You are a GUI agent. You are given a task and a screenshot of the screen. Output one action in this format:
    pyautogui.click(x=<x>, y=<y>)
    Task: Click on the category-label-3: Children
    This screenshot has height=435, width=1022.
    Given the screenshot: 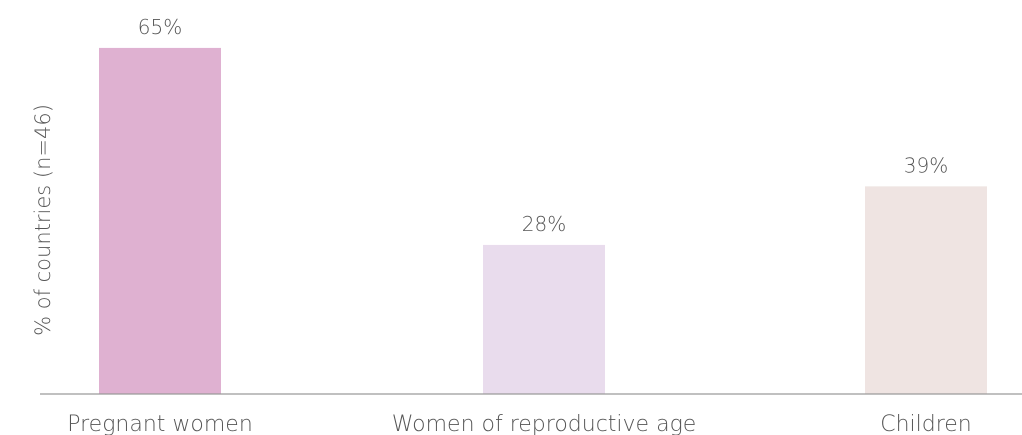 What is the action you would take?
    pyautogui.click(x=926, y=423)
    